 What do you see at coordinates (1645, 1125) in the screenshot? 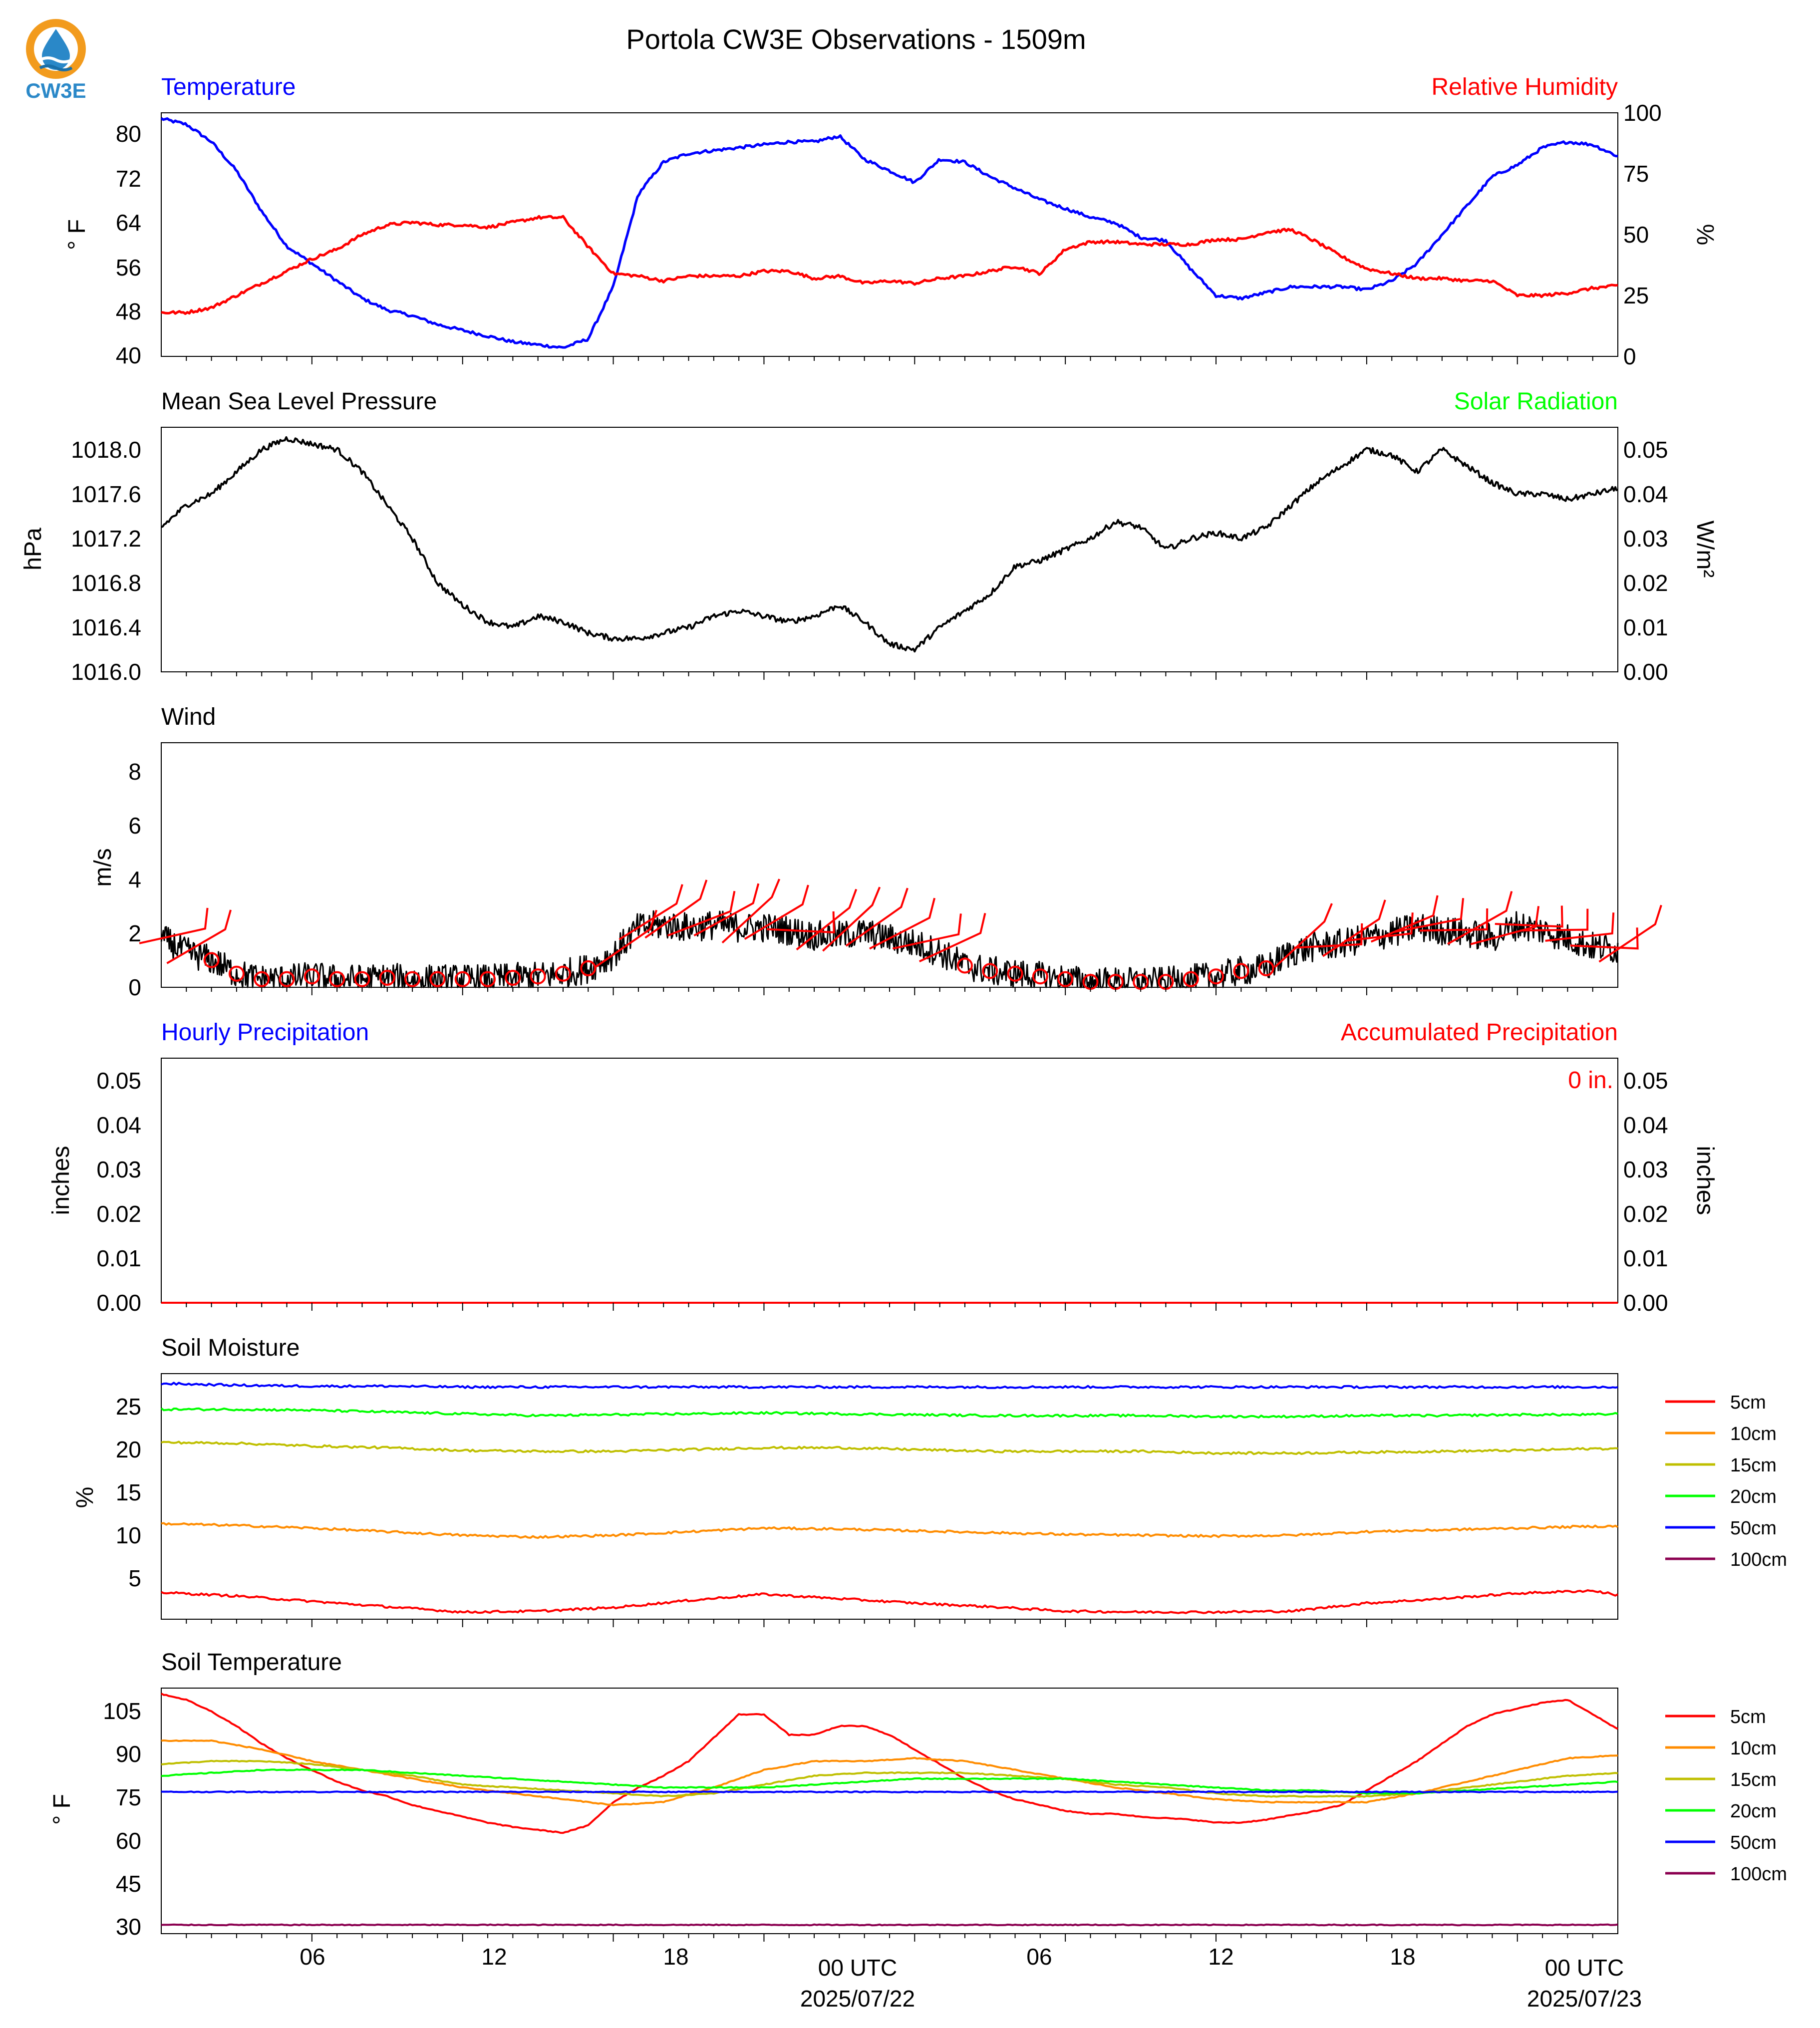
I see `precip-tick-label: 0.04` at bounding box center [1645, 1125].